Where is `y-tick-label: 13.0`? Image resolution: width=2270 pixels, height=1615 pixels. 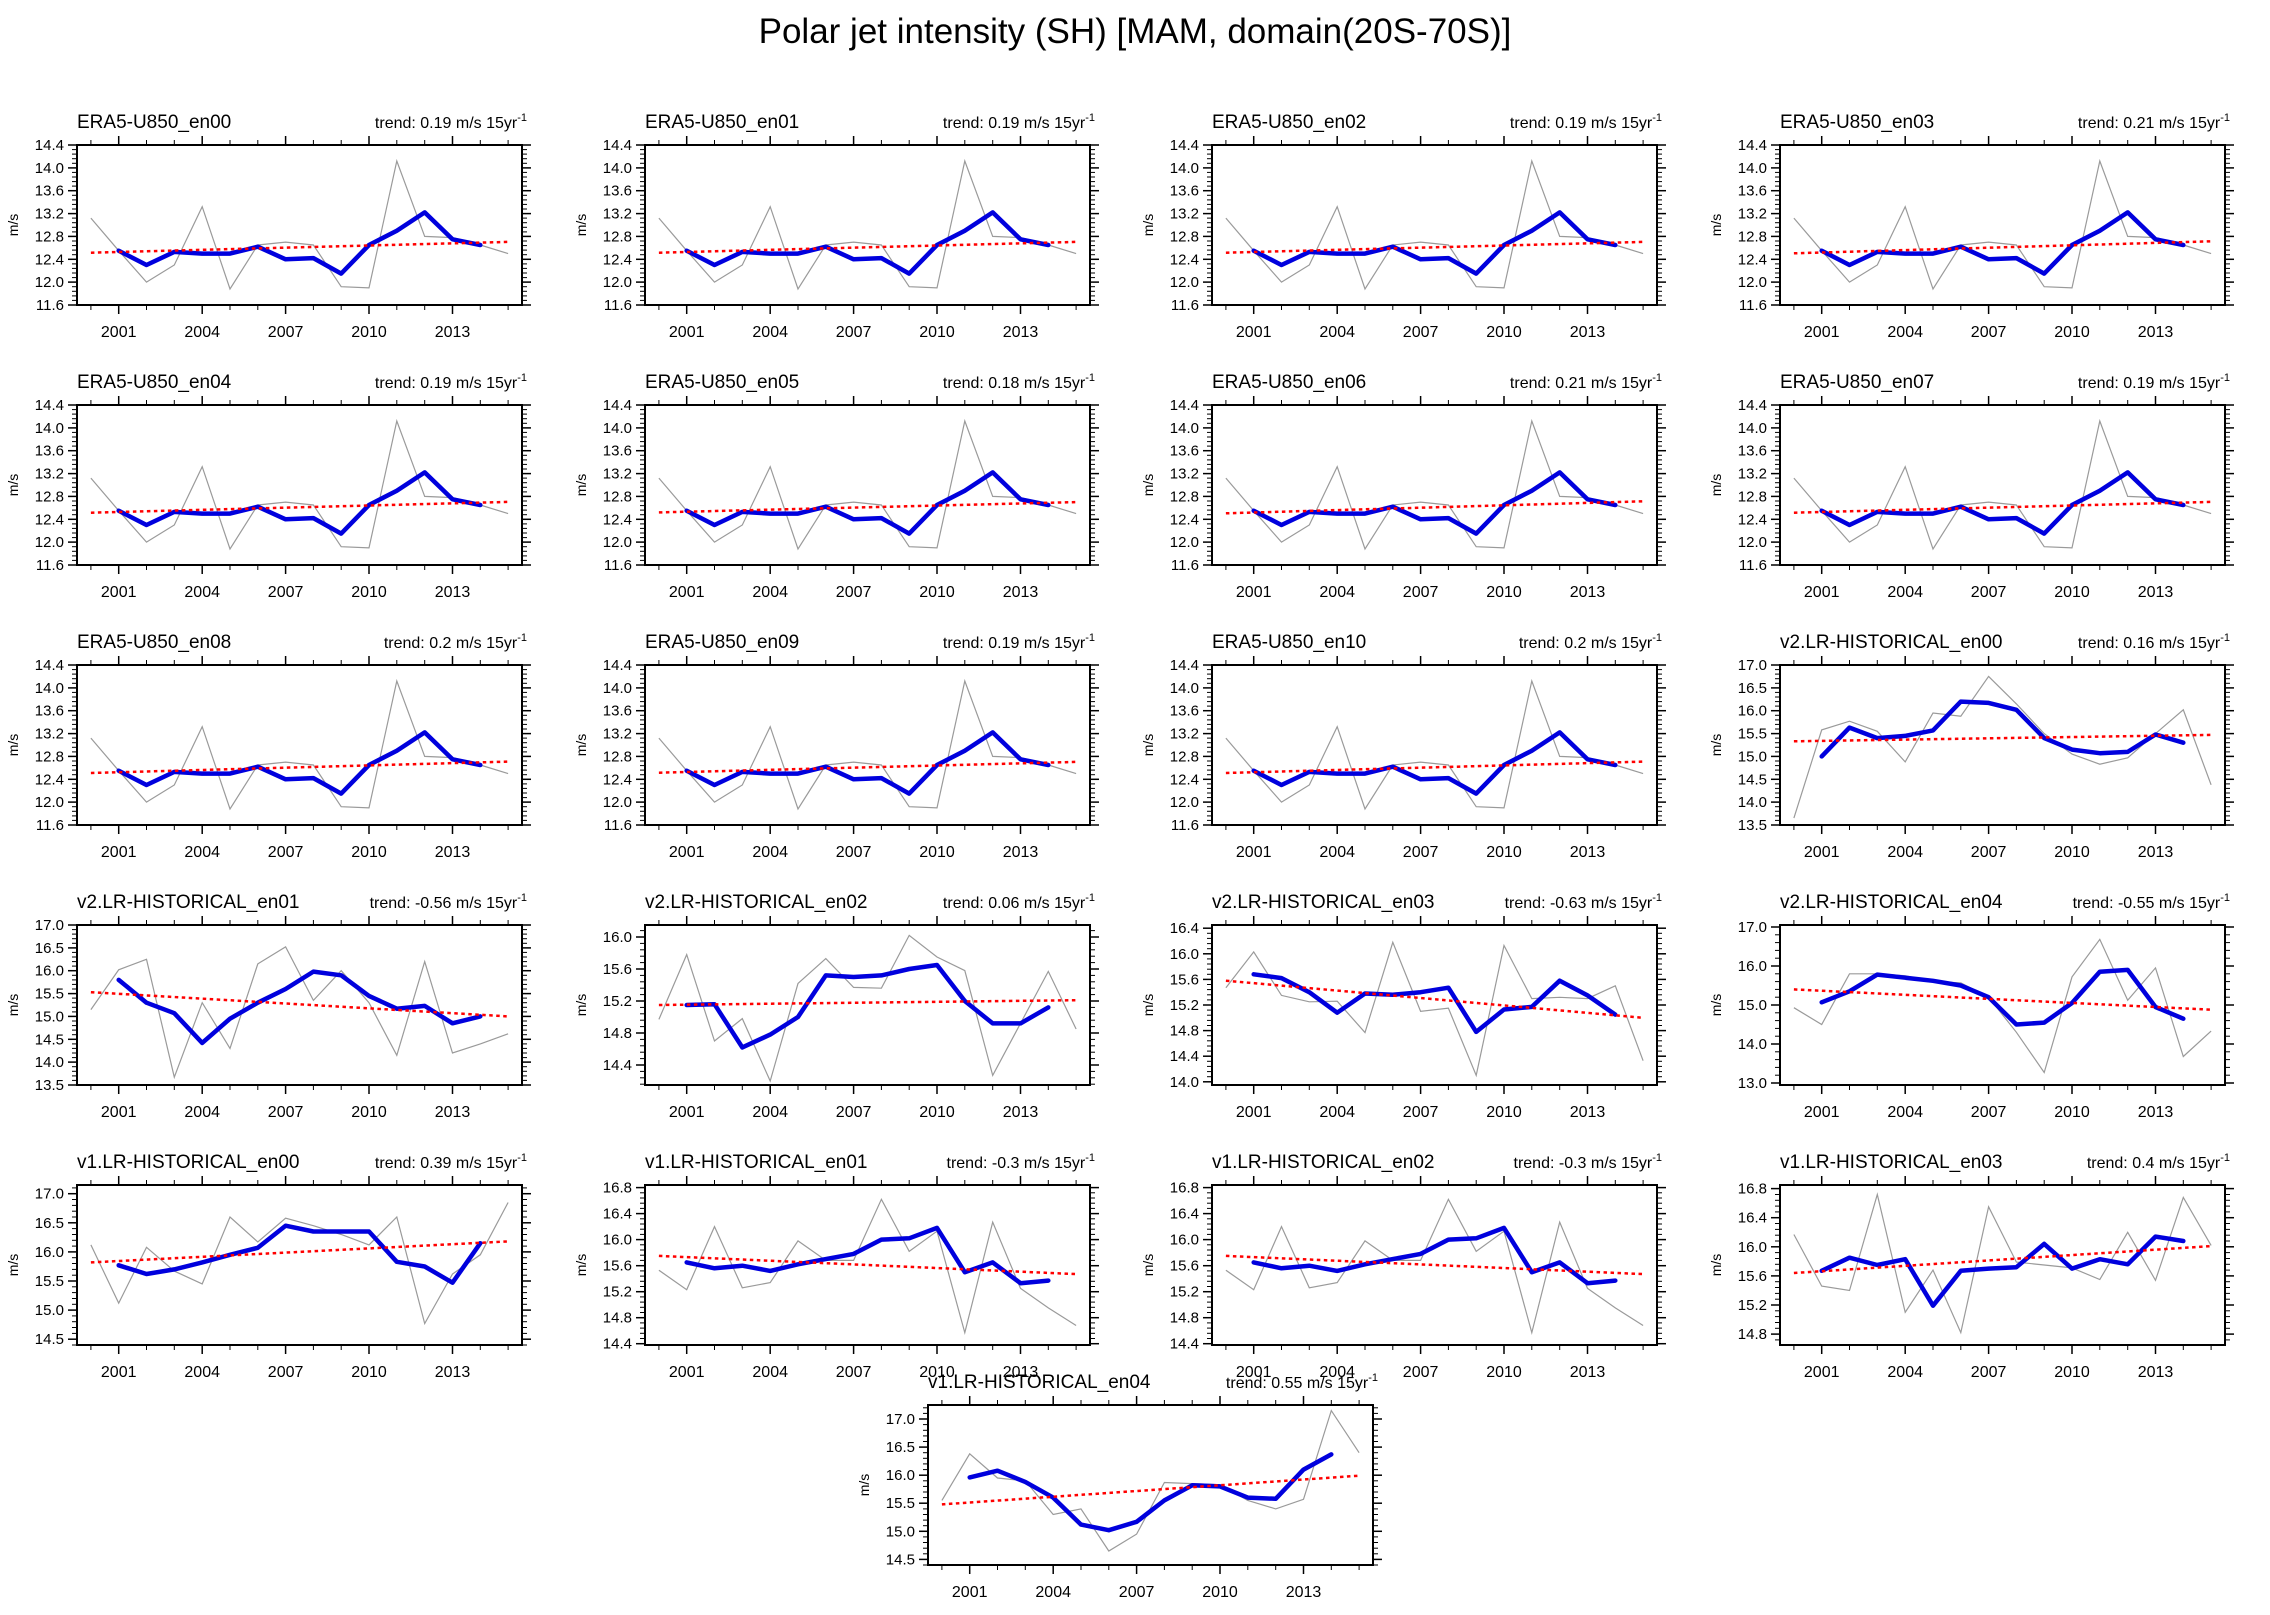 y-tick-label: 13.0 is located at coordinates (1752, 1083).